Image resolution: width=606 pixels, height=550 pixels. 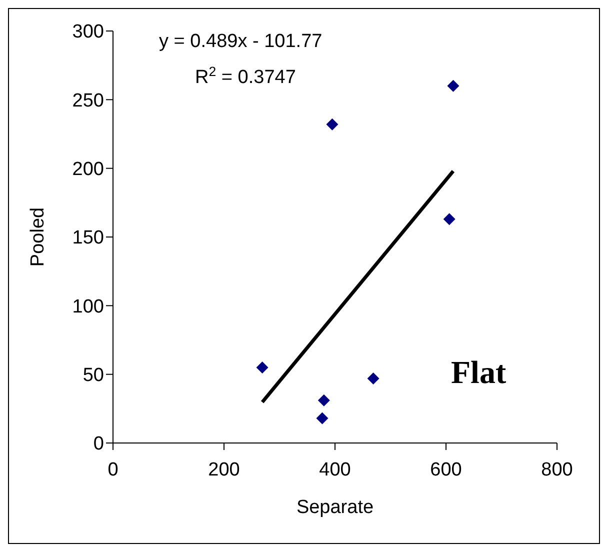 What do you see at coordinates (224, 469) in the screenshot?
I see `x-tick-label: 200` at bounding box center [224, 469].